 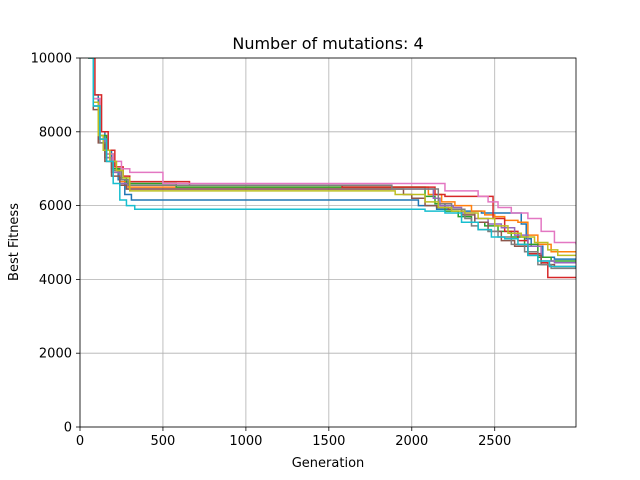 I want to click on x-axis-label: Generation, so click(x=328, y=463).